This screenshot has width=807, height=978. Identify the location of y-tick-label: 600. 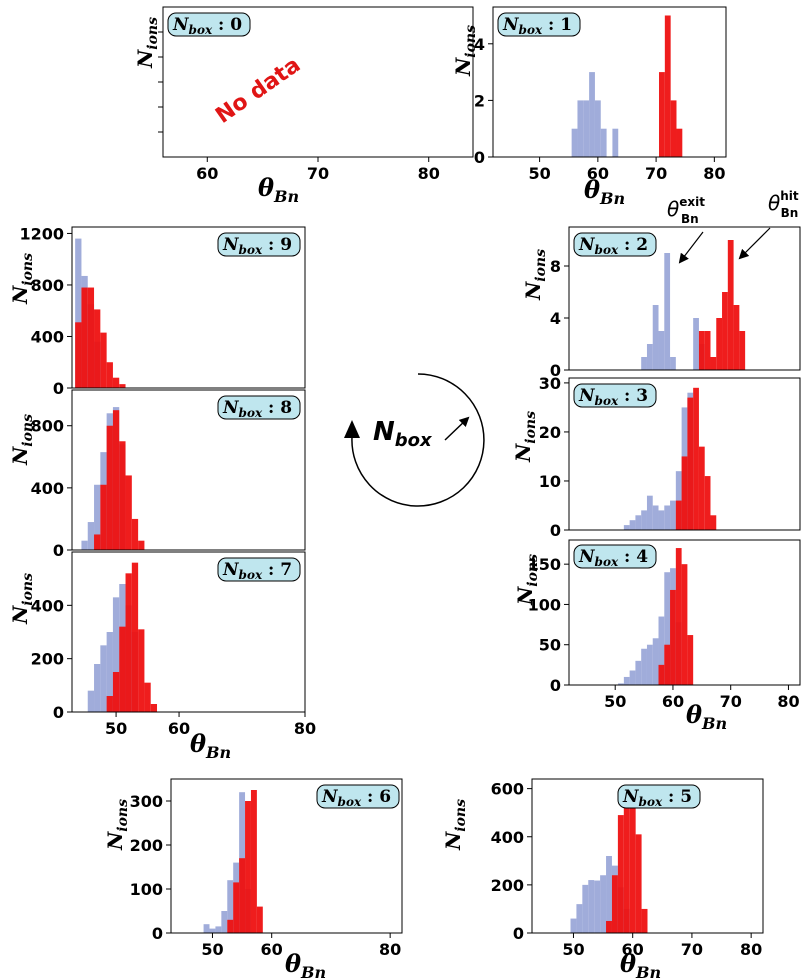
(507, 789).